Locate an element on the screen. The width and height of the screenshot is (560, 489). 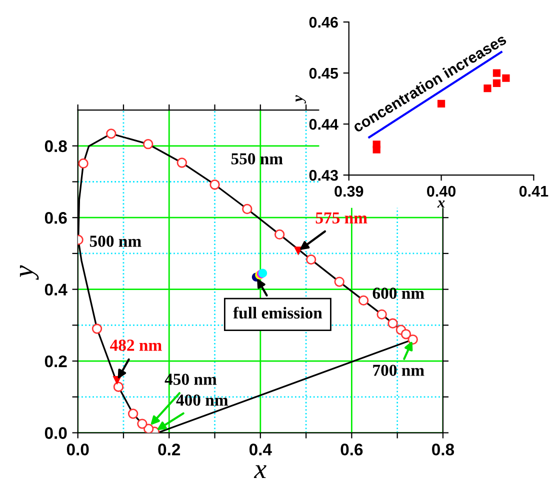
y-tick-label: 0.46 is located at coordinates (323, 22).